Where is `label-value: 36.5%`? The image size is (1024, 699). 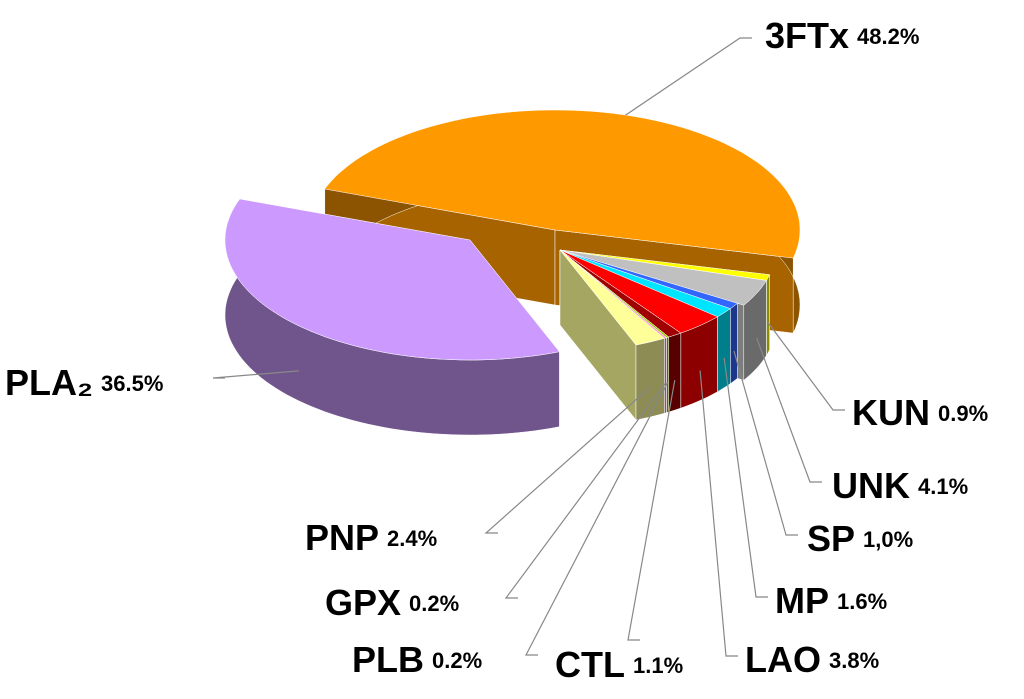 label-value: 36.5% is located at coordinates (132, 383).